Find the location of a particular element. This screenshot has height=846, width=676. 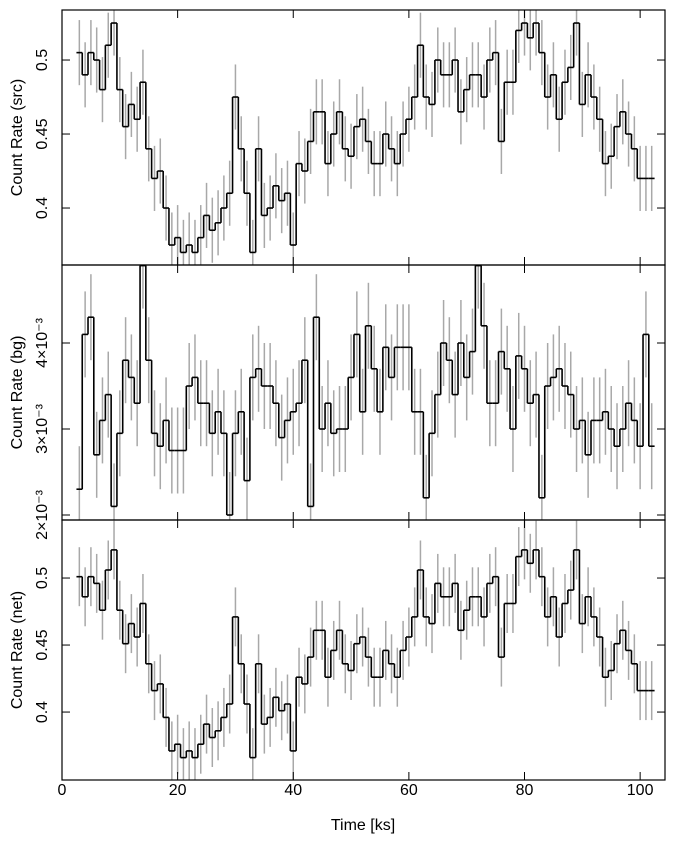

y-tick-label: 4×10⁻³ is located at coordinates (42, 342).